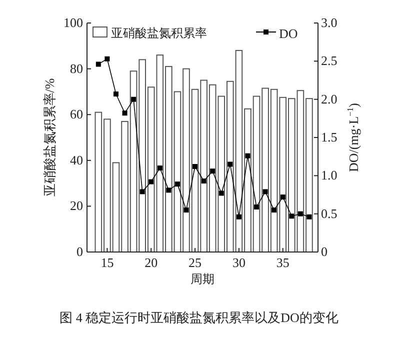  I want to click on x-tick-label: 20, so click(151, 262).